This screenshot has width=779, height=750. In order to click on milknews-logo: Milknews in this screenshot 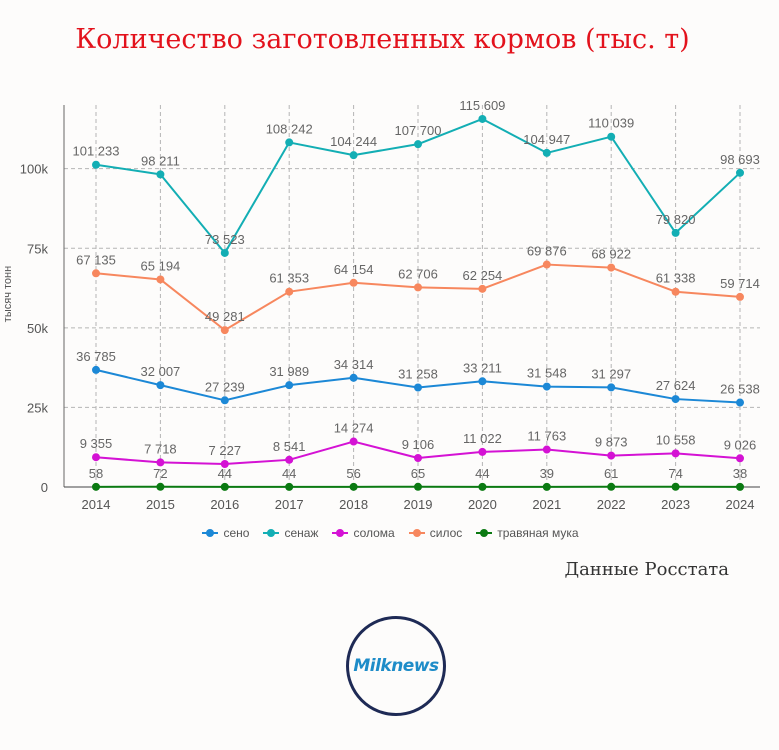, I will do `click(396, 666)`.